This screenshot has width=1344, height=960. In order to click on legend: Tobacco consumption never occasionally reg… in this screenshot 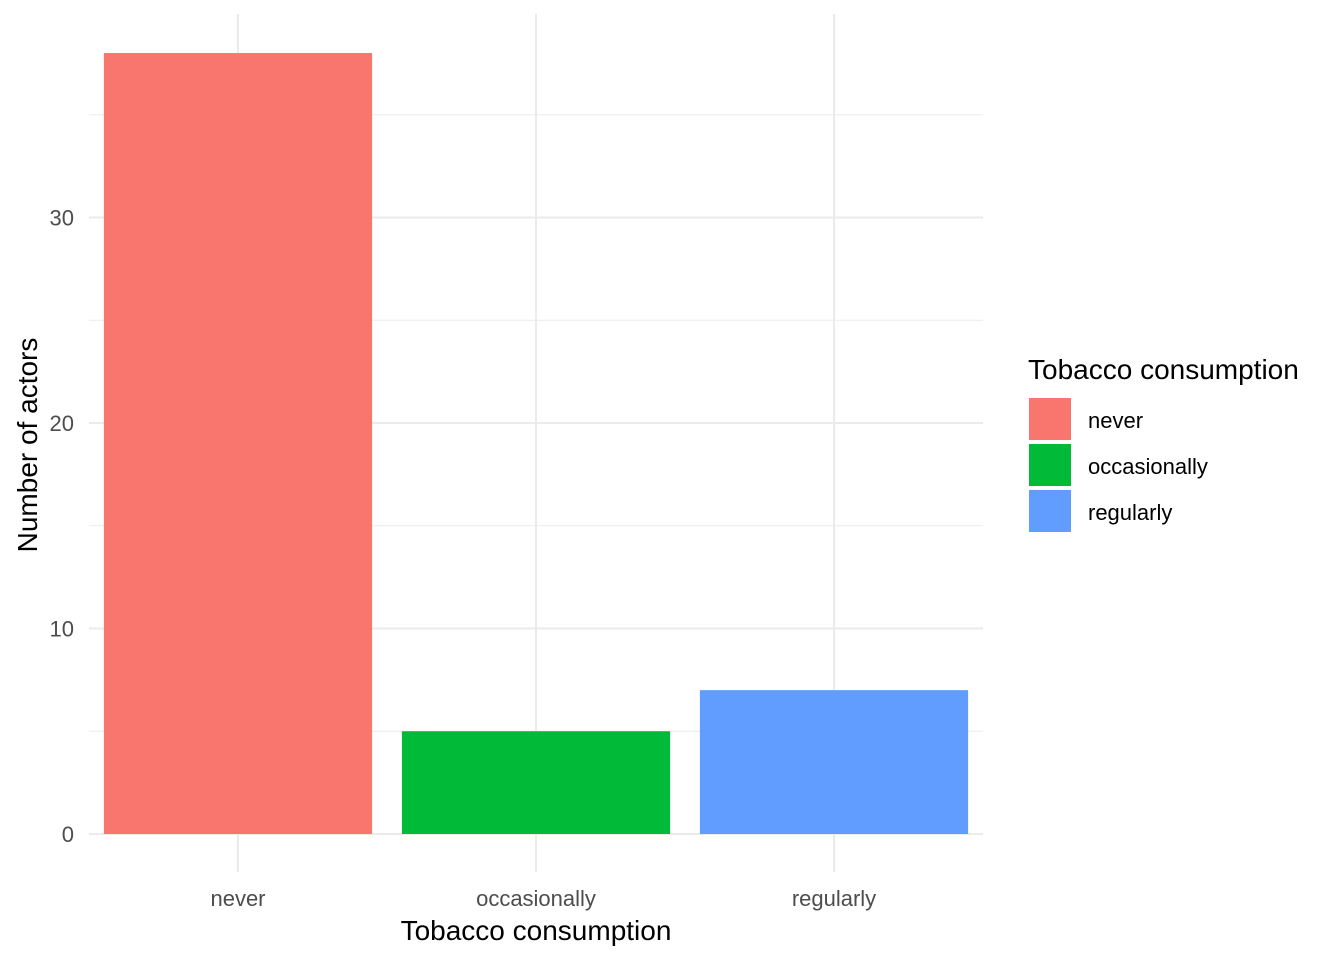, I will do `click(1163, 443)`.